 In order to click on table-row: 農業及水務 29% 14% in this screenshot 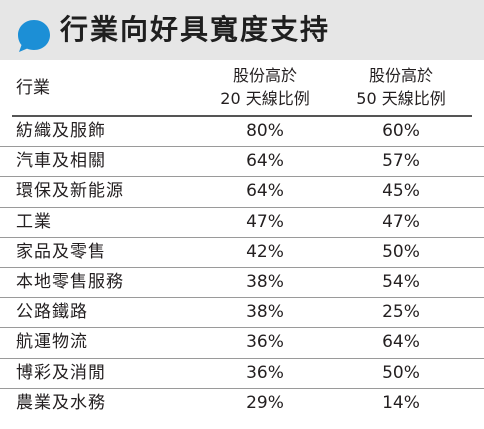, I will do `click(242, 404)`.